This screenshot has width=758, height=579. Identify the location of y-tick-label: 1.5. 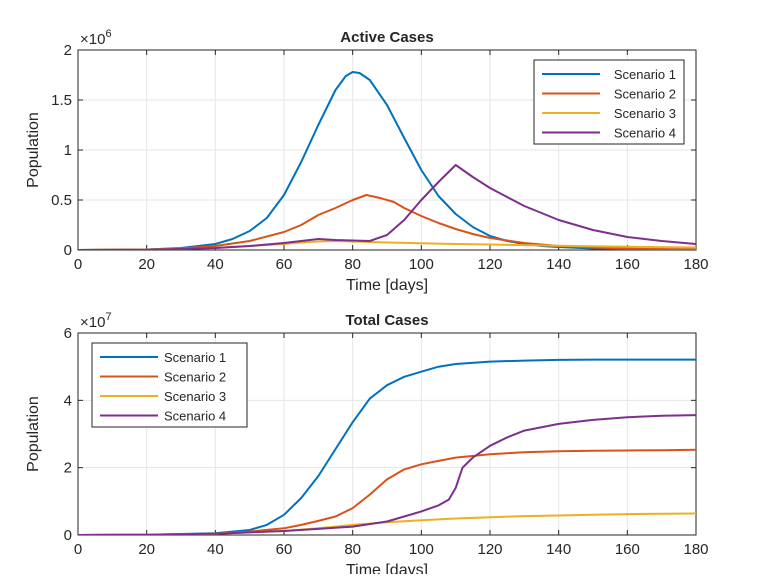
(61, 100).